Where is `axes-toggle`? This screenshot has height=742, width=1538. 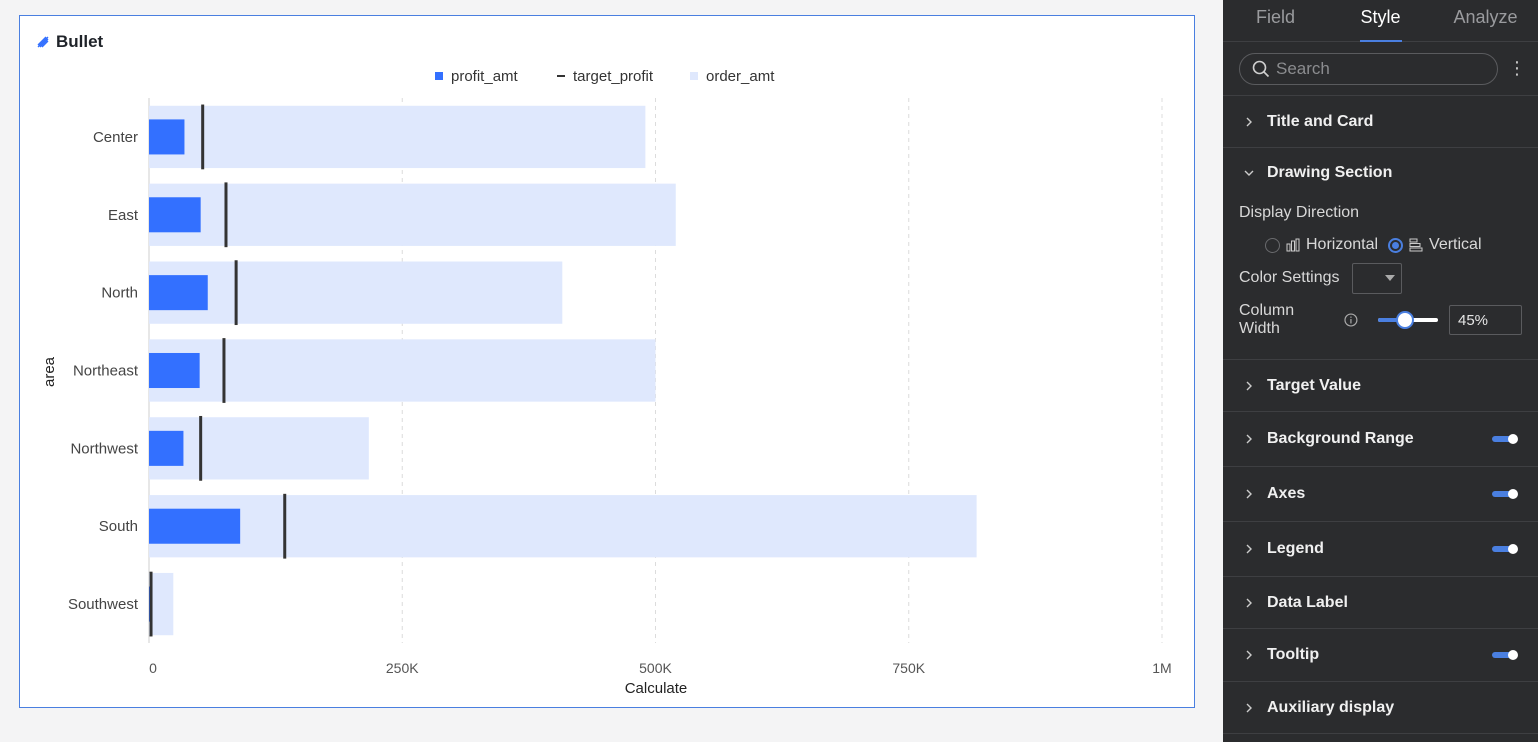
axes-toggle is located at coordinates (1505, 494).